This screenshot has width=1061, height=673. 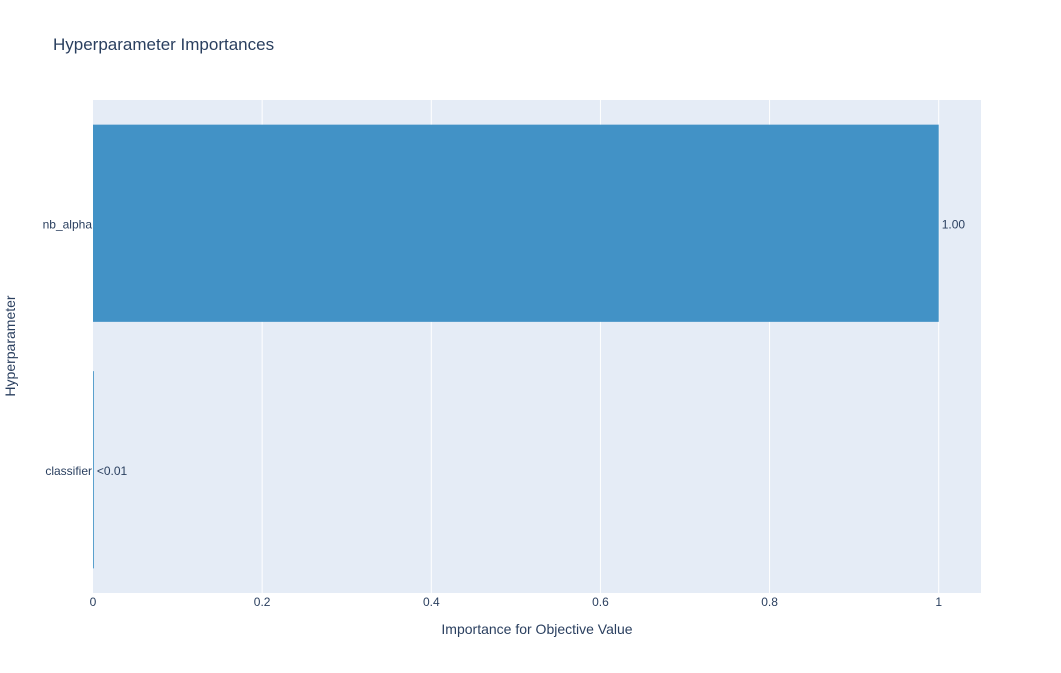 What do you see at coordinates (93, 602) in the screenshot?
I see `x-tick-label: 0` at bounding box center [93, 602].